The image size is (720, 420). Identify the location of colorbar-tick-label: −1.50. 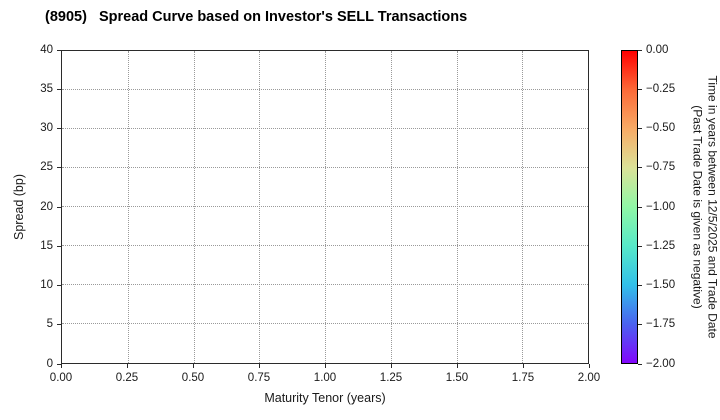
(661, 285).